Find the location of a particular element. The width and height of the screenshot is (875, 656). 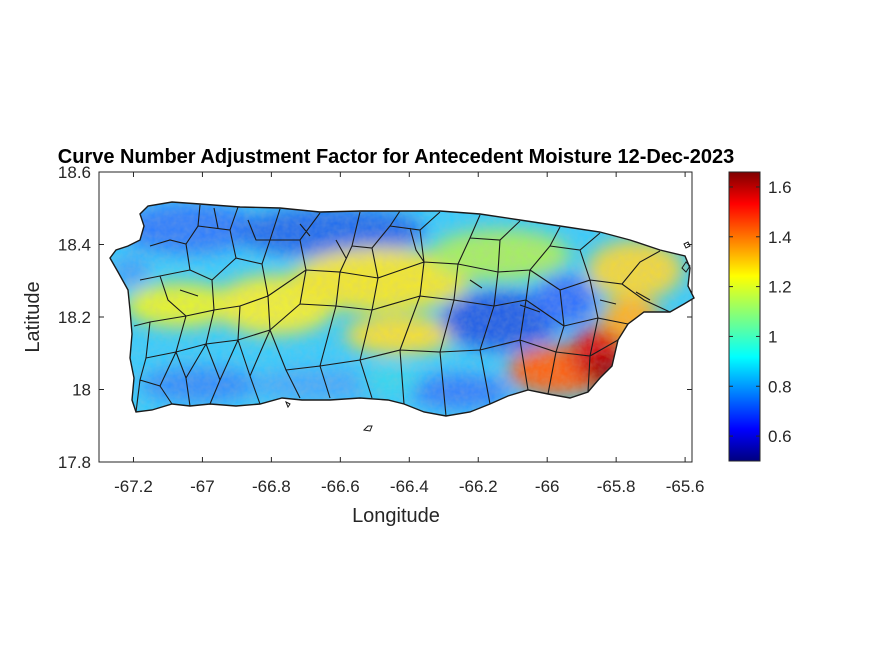

x-tick-label: -66.4 is located at coordinates (409, 486).